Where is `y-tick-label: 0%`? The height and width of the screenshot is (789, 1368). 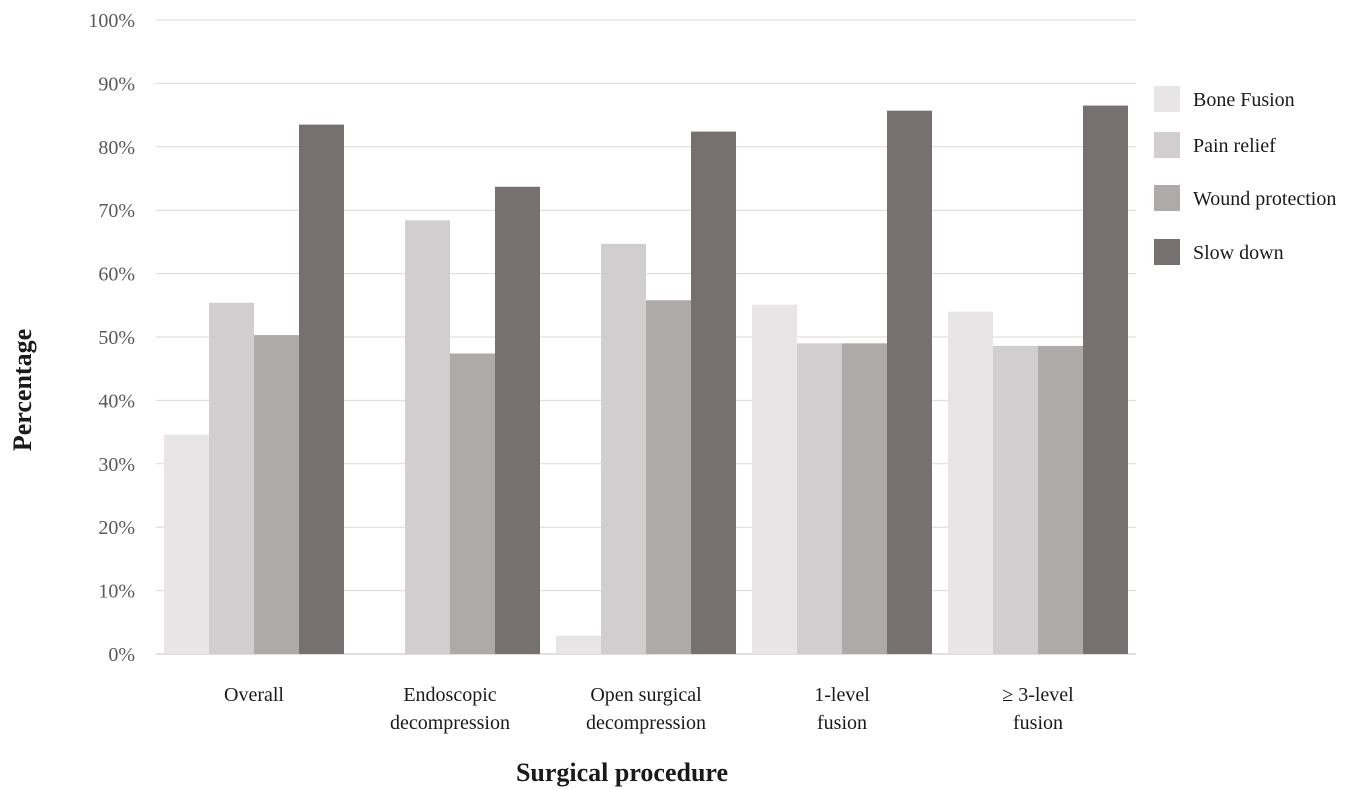
y-tick-label: 0% is located at coordinates (121, 655).